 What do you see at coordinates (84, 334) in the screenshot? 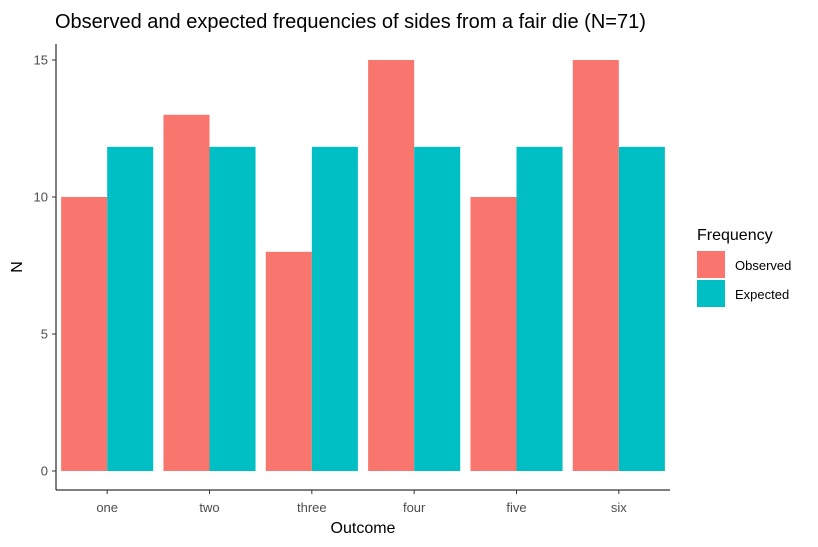
I see `bar-observed-one` at bounding box center [84, 334].